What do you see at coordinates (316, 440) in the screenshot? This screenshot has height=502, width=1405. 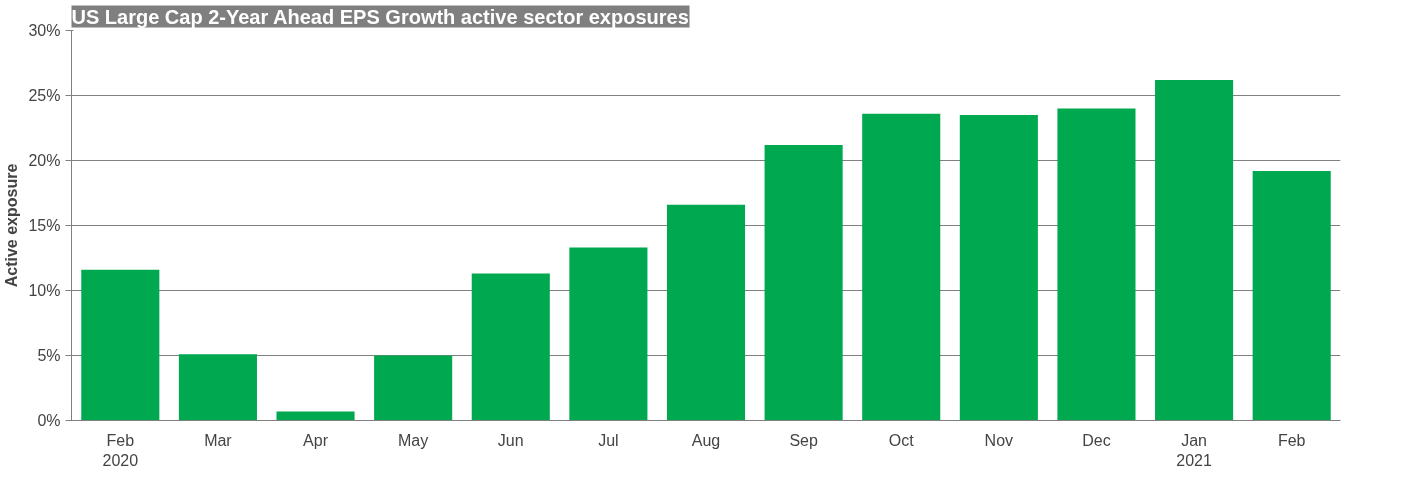 I see `x-tick-label: Apr` at bounding box center [316, 440].